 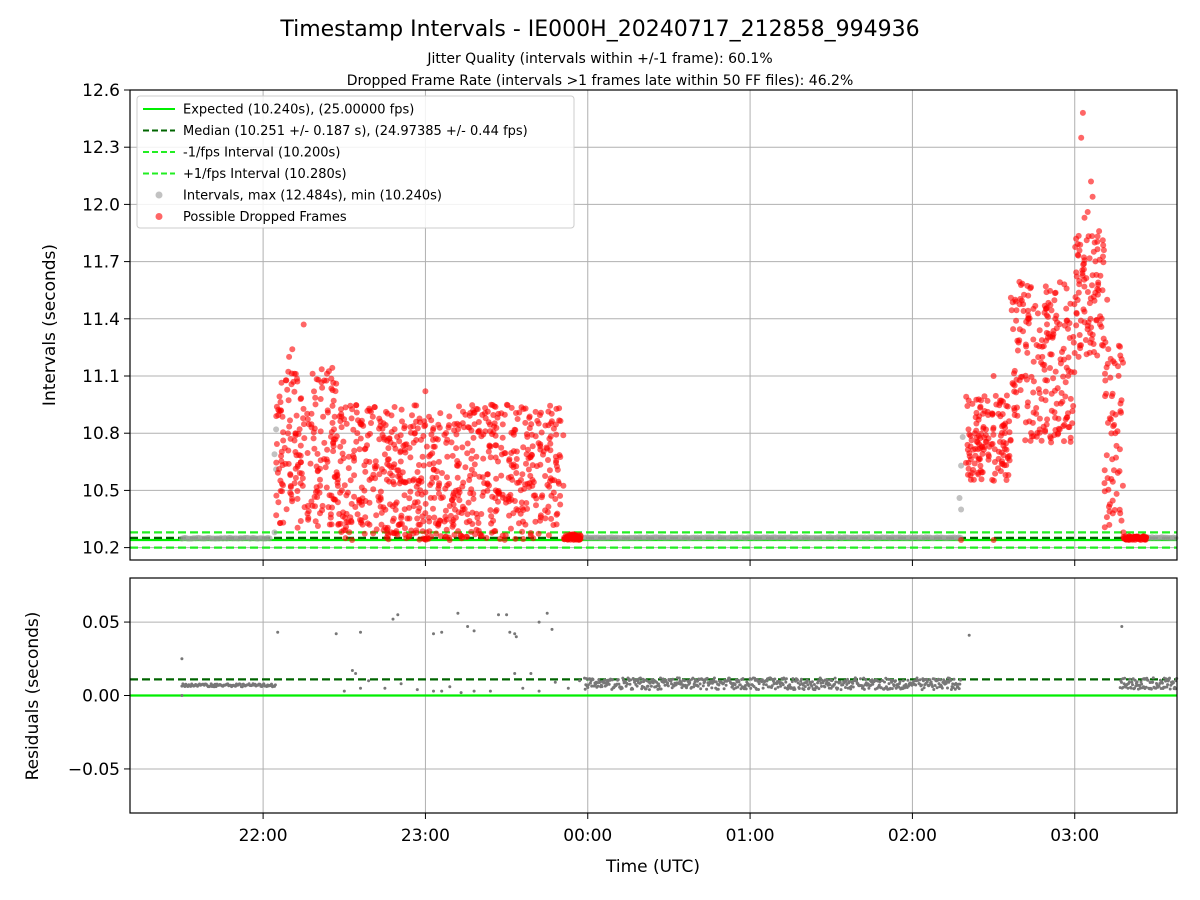 What do you see at coordinates (159, 195) in the screenshot?
I see `legend-marker-swatch` at bounding box center [159, 195].